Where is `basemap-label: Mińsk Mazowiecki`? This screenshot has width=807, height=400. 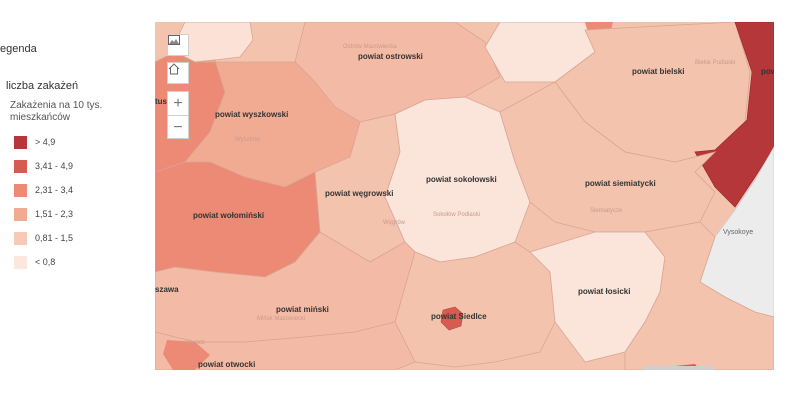 basemap-label: Mińsk Mazowiecki is located at coordinates (281, 319).